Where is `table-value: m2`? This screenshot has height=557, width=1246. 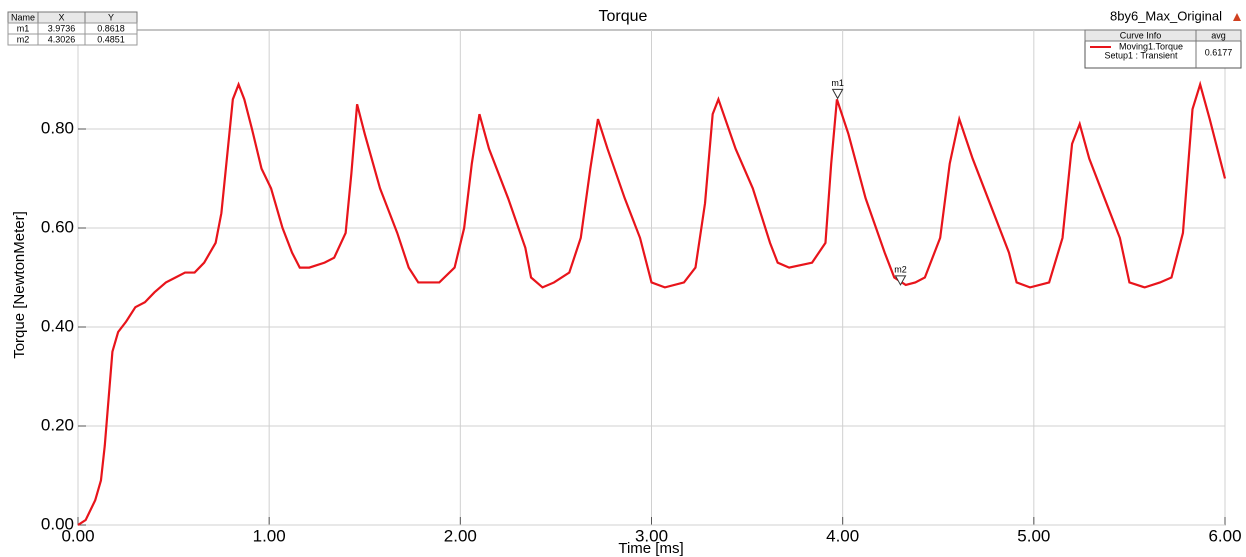 table-value: m2 is located at coordinates (23, 39).